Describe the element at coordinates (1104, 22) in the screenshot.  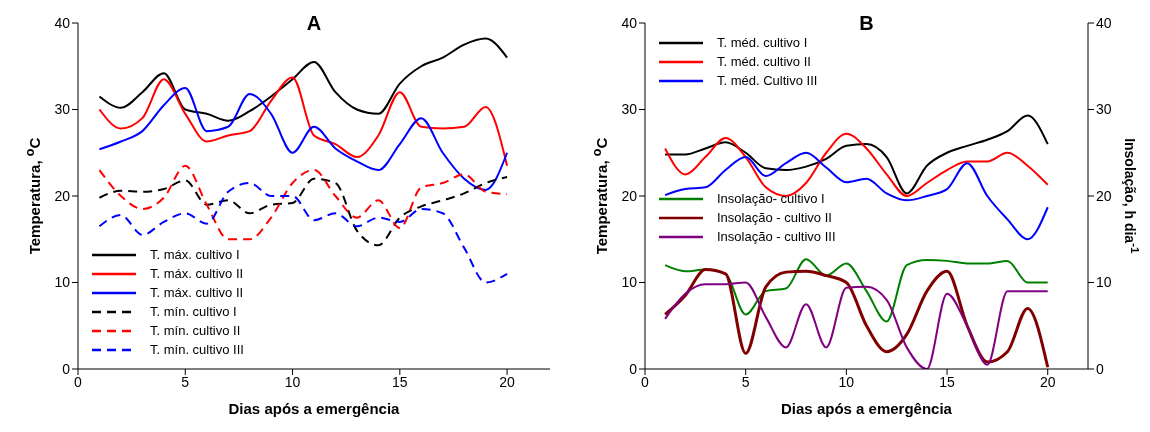
I see `y2-tick-label: 40` at that location.